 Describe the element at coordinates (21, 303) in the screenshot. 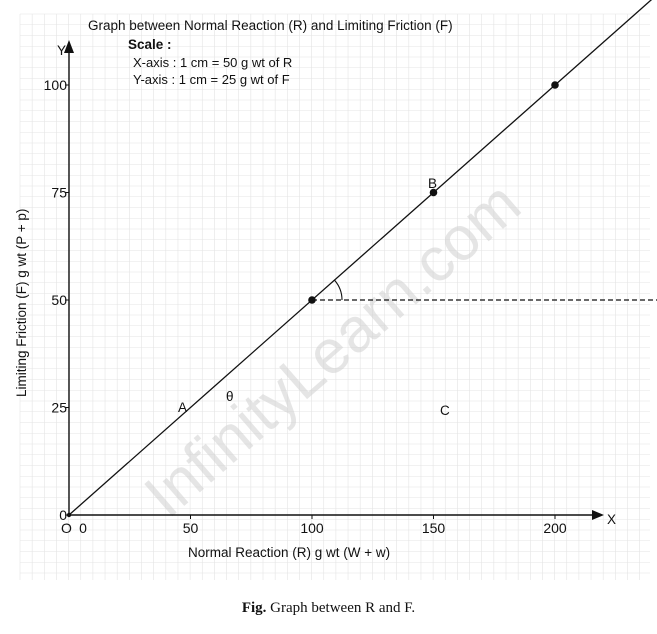

I see `y-axis-title: Limiting Friction (F) g wt (P + p)` at that location.